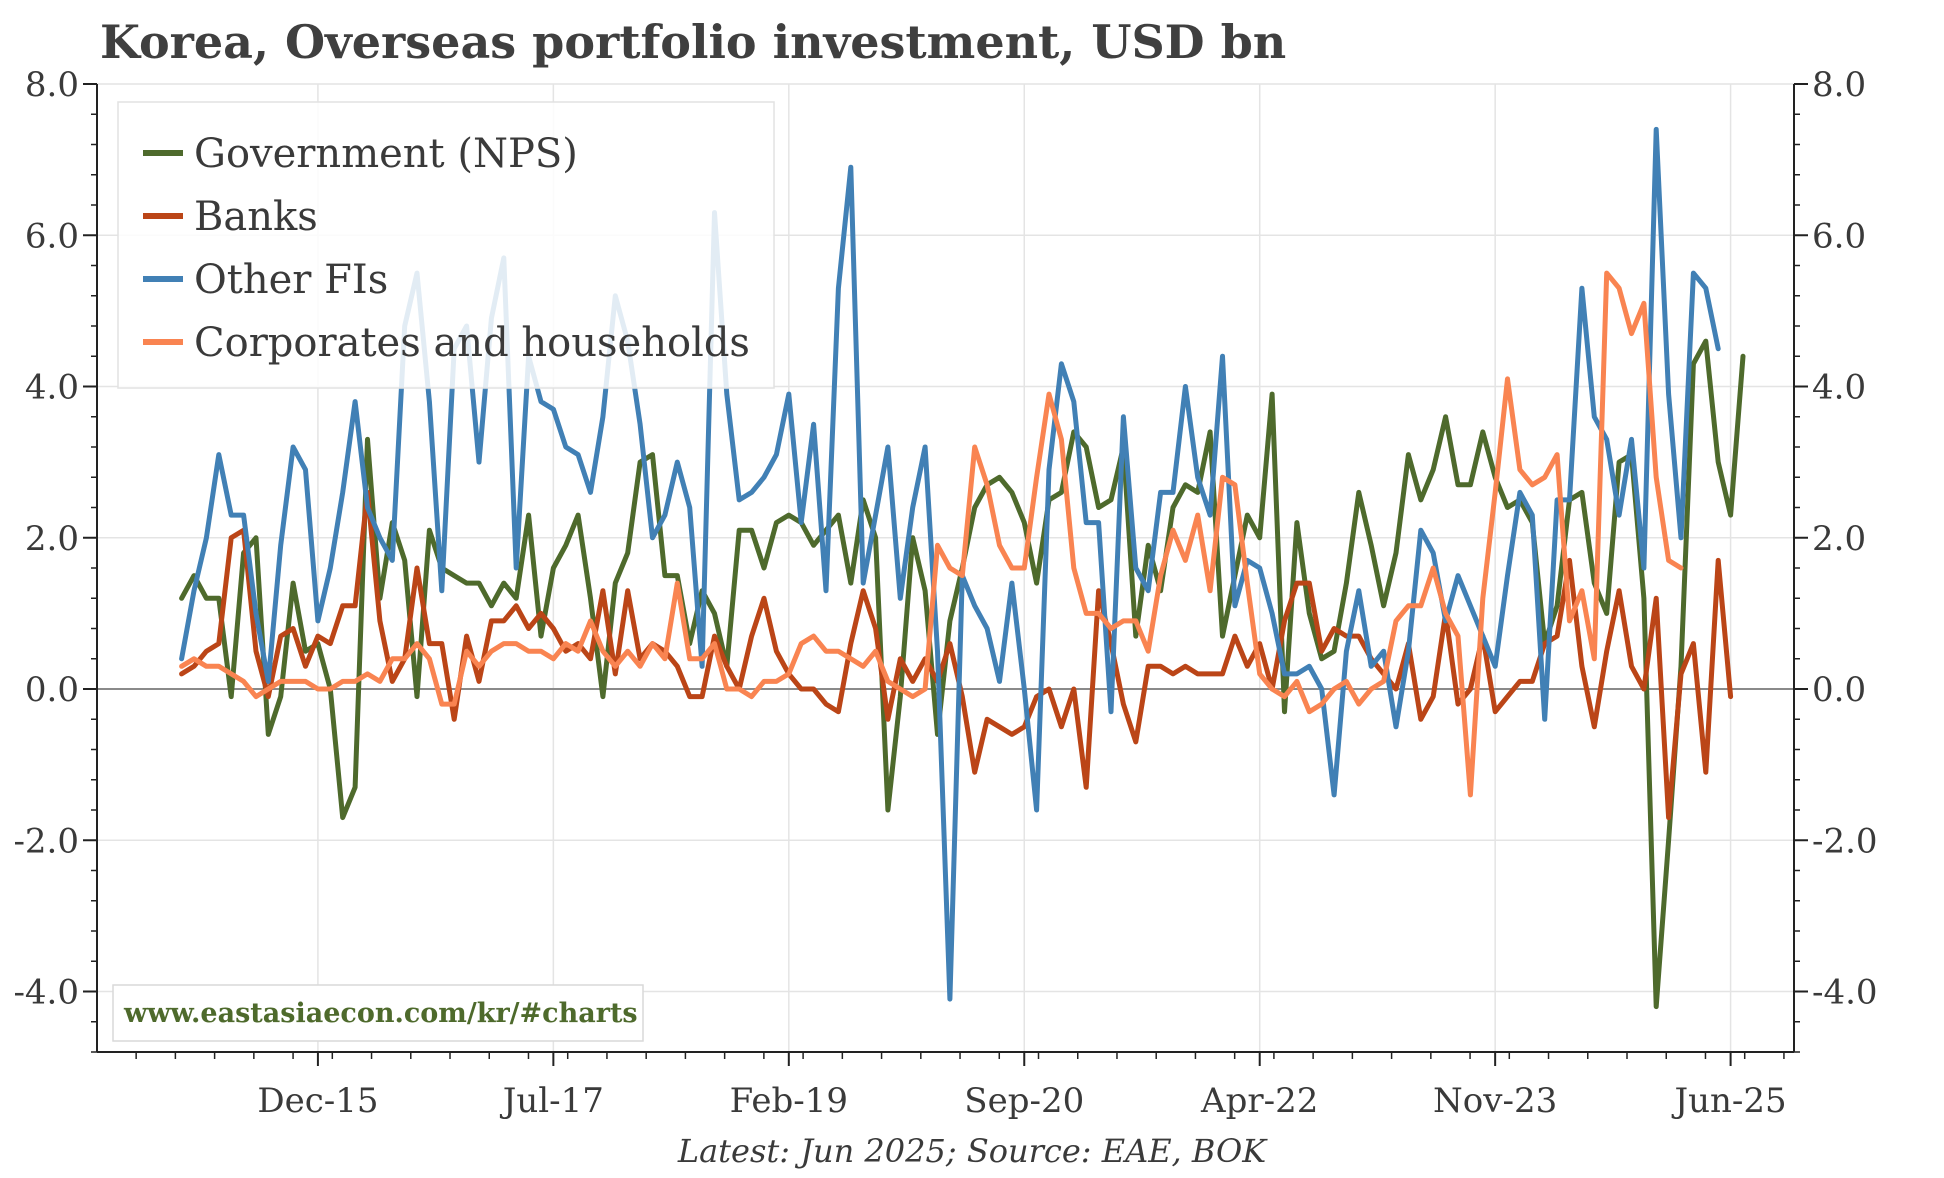 The image size is (1944, 1178). What do you see at coordinates (1259, 1101) in the screenshot?
I see `x-tick-label: Apr-22` at bounding box center [1259, 1101].